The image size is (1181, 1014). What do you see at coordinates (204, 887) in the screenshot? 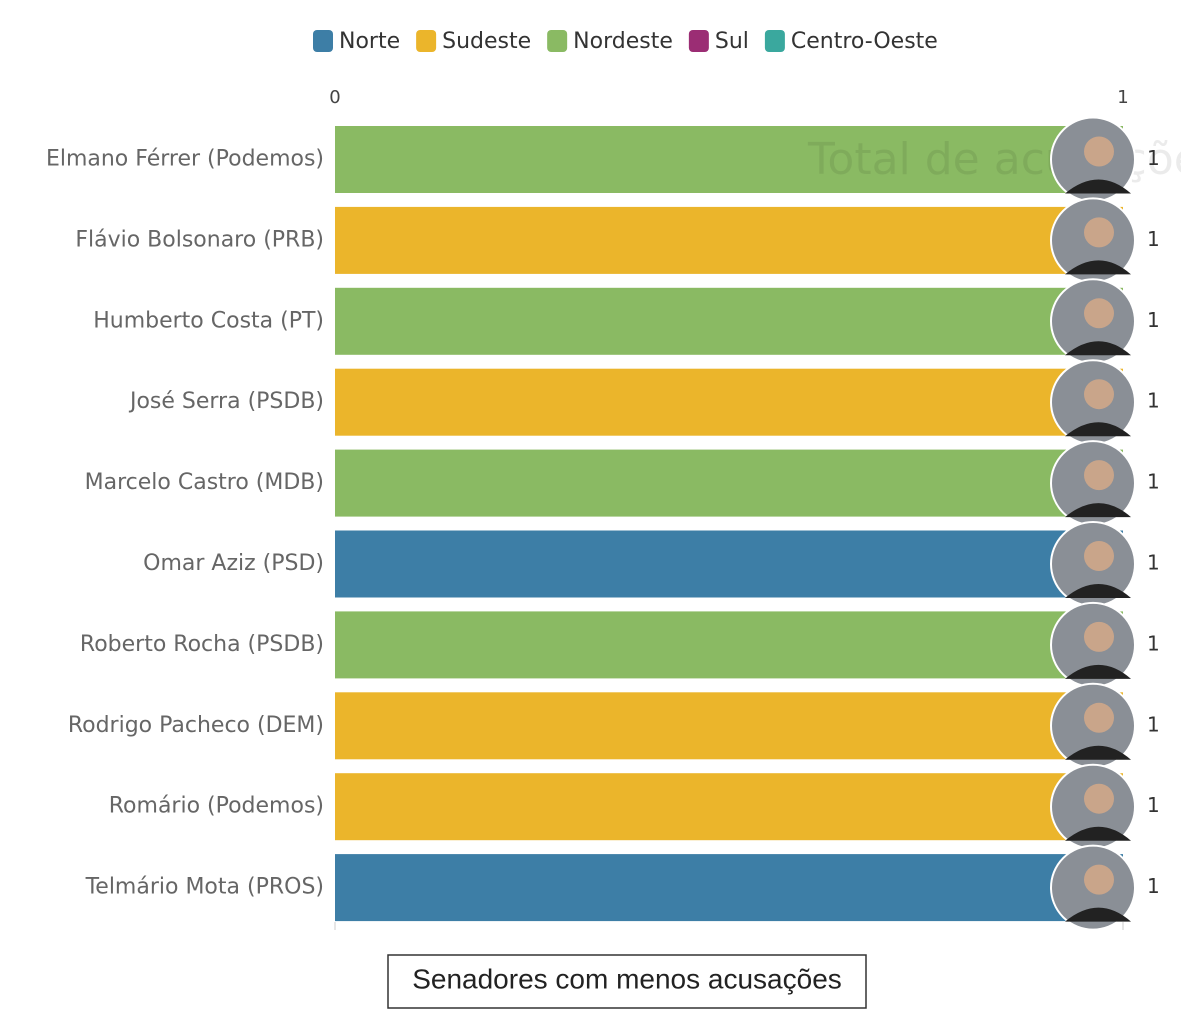
I see `y-tick-label: Telmário Mota (PROS)` at bounding box center [204, 887].